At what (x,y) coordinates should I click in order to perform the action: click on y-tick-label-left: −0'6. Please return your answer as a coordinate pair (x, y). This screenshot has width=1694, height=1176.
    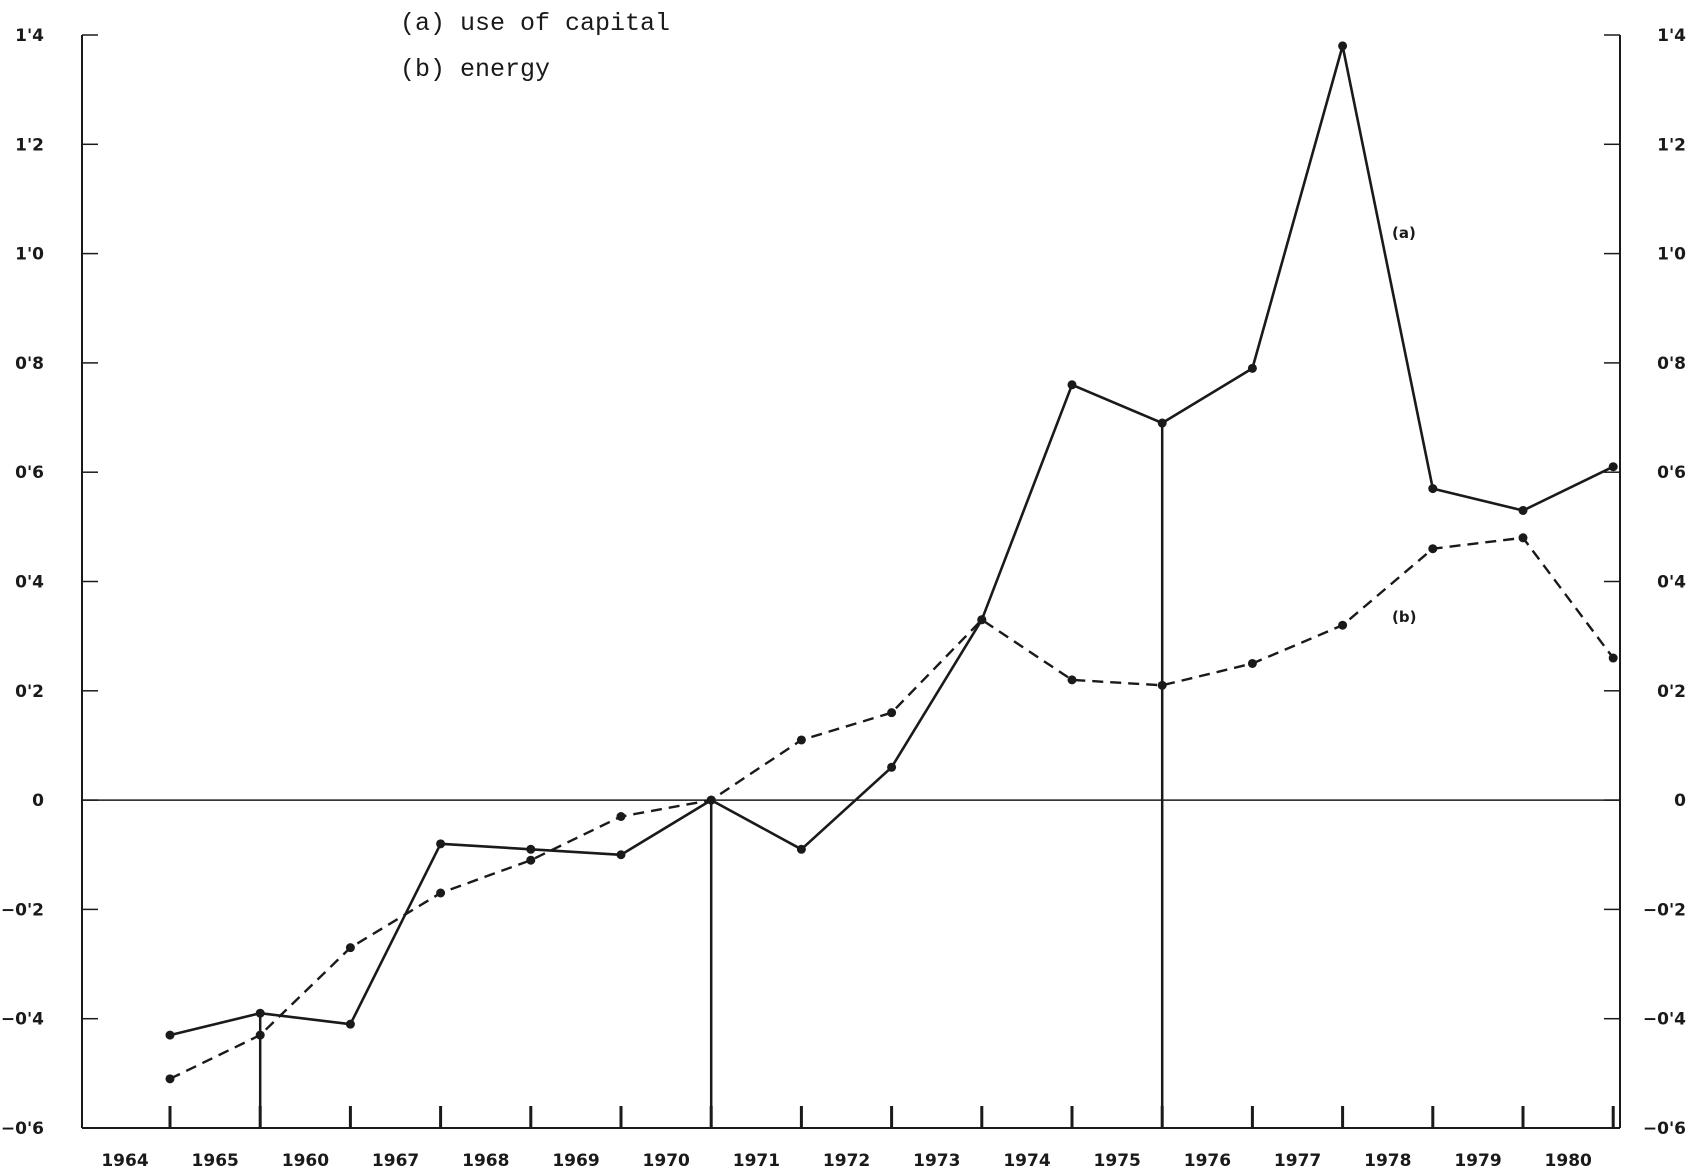
    Looking at the image, I should click on (22, 1129).